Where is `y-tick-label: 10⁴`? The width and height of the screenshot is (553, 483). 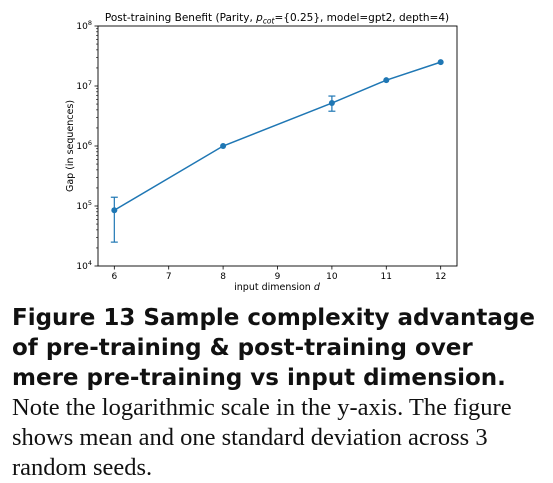 y-tick-label: 10⁴ is located at coordinates (84, 265).